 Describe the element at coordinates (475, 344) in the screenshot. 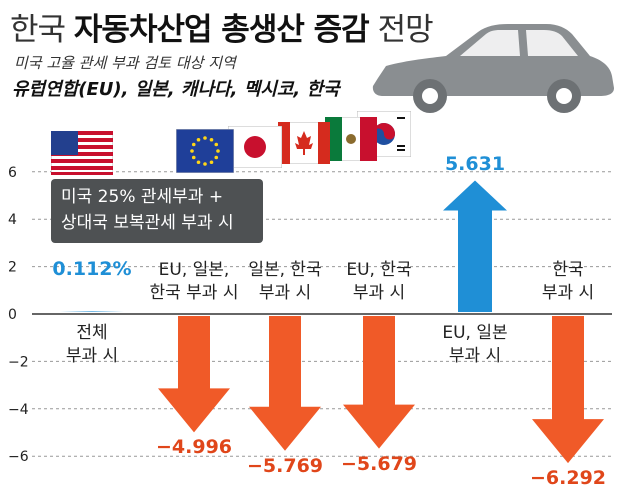

I see `category-label: EU, 일본 부과 시` at that location.